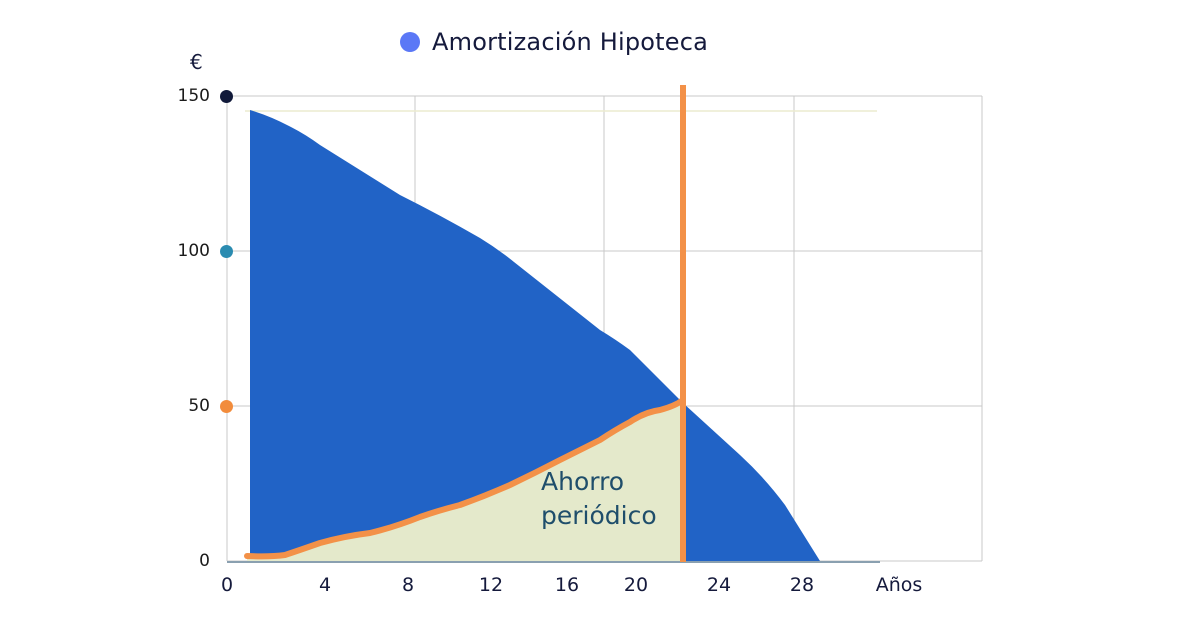  Describe the element at coordinates (227, 585) in the screenshot. I see `x-tick-0: 0` at that location.